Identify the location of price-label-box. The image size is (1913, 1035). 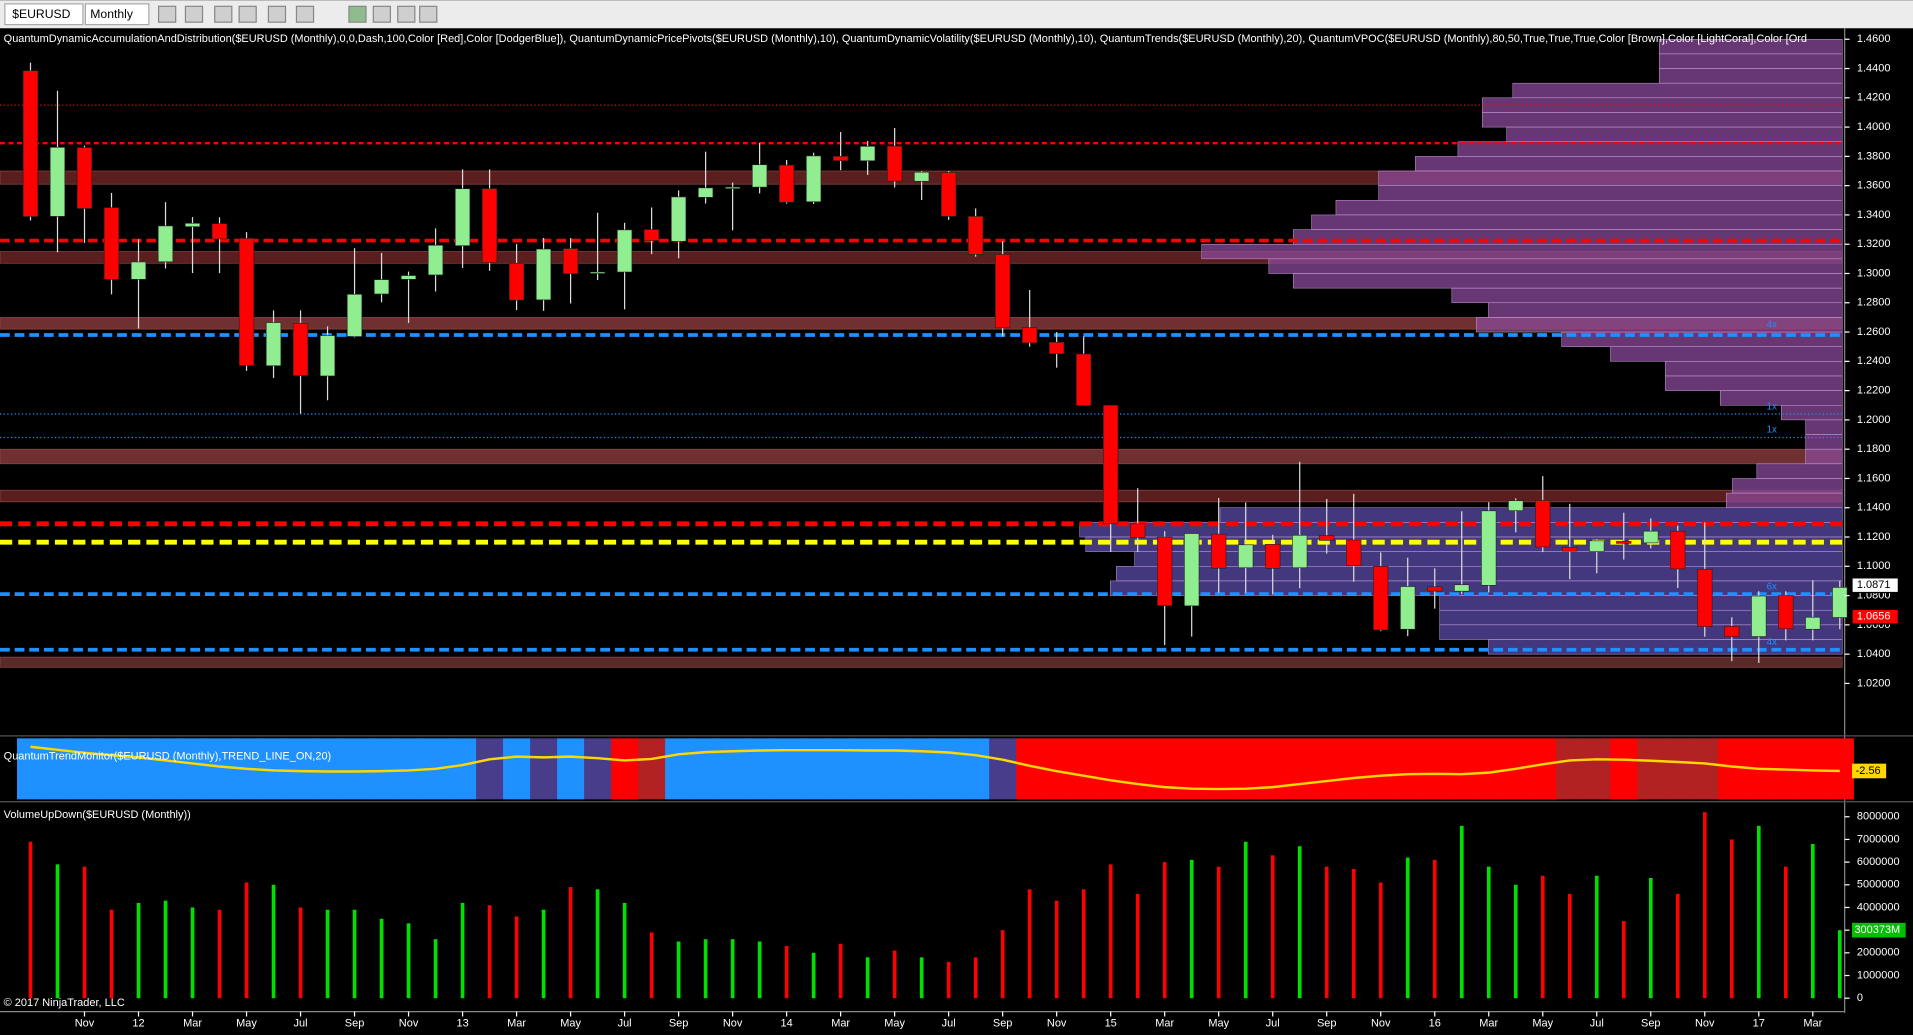
(1875, 585).